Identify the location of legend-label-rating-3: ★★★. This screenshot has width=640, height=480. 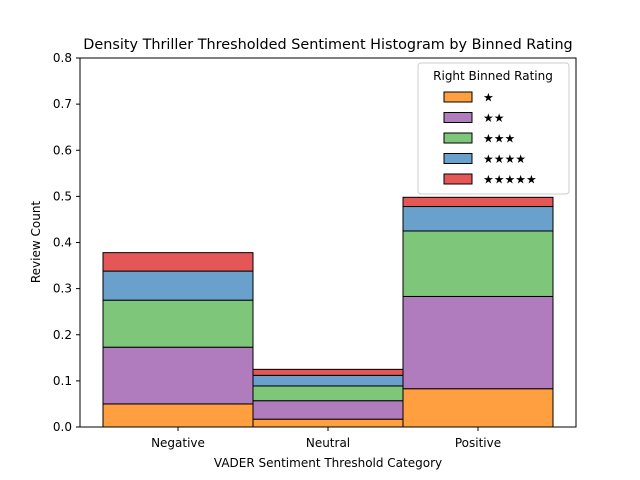
(499, 139).